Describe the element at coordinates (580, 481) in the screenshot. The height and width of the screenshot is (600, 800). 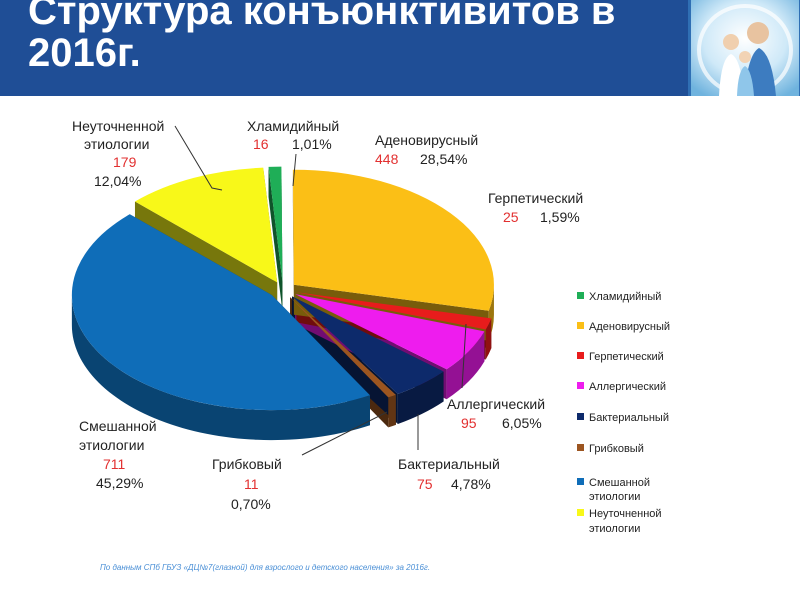
I see `legend-swatch-smeshannoy` at that location.